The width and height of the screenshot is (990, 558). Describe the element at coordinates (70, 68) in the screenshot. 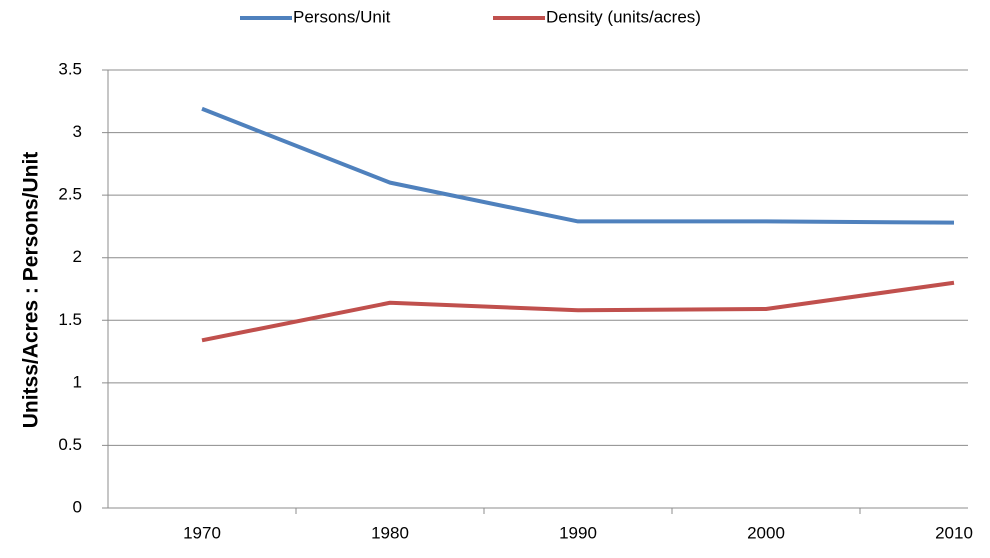

I see `y-tick-label: 3.5` at that location.